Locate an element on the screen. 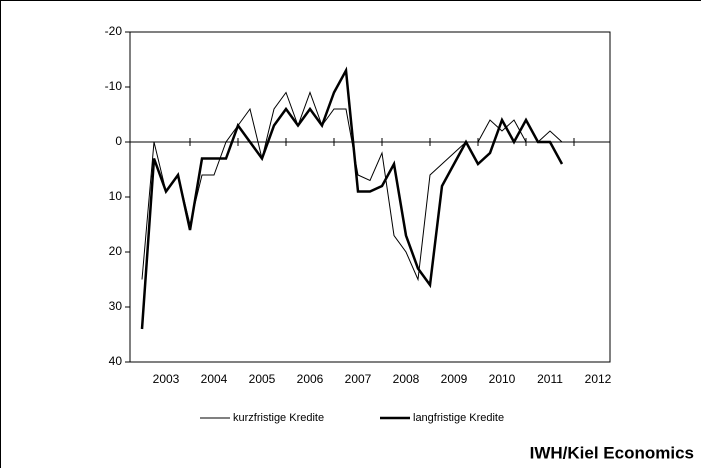 This screenshot has width=701, height=468. y-tick-label: 40 is located at coordinates (116, 361).